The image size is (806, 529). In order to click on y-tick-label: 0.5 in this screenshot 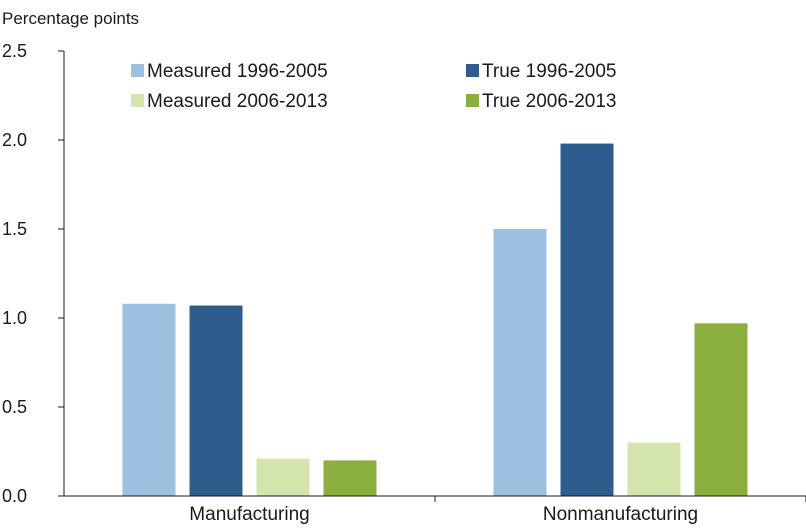, I will do `click(14, 407)`.